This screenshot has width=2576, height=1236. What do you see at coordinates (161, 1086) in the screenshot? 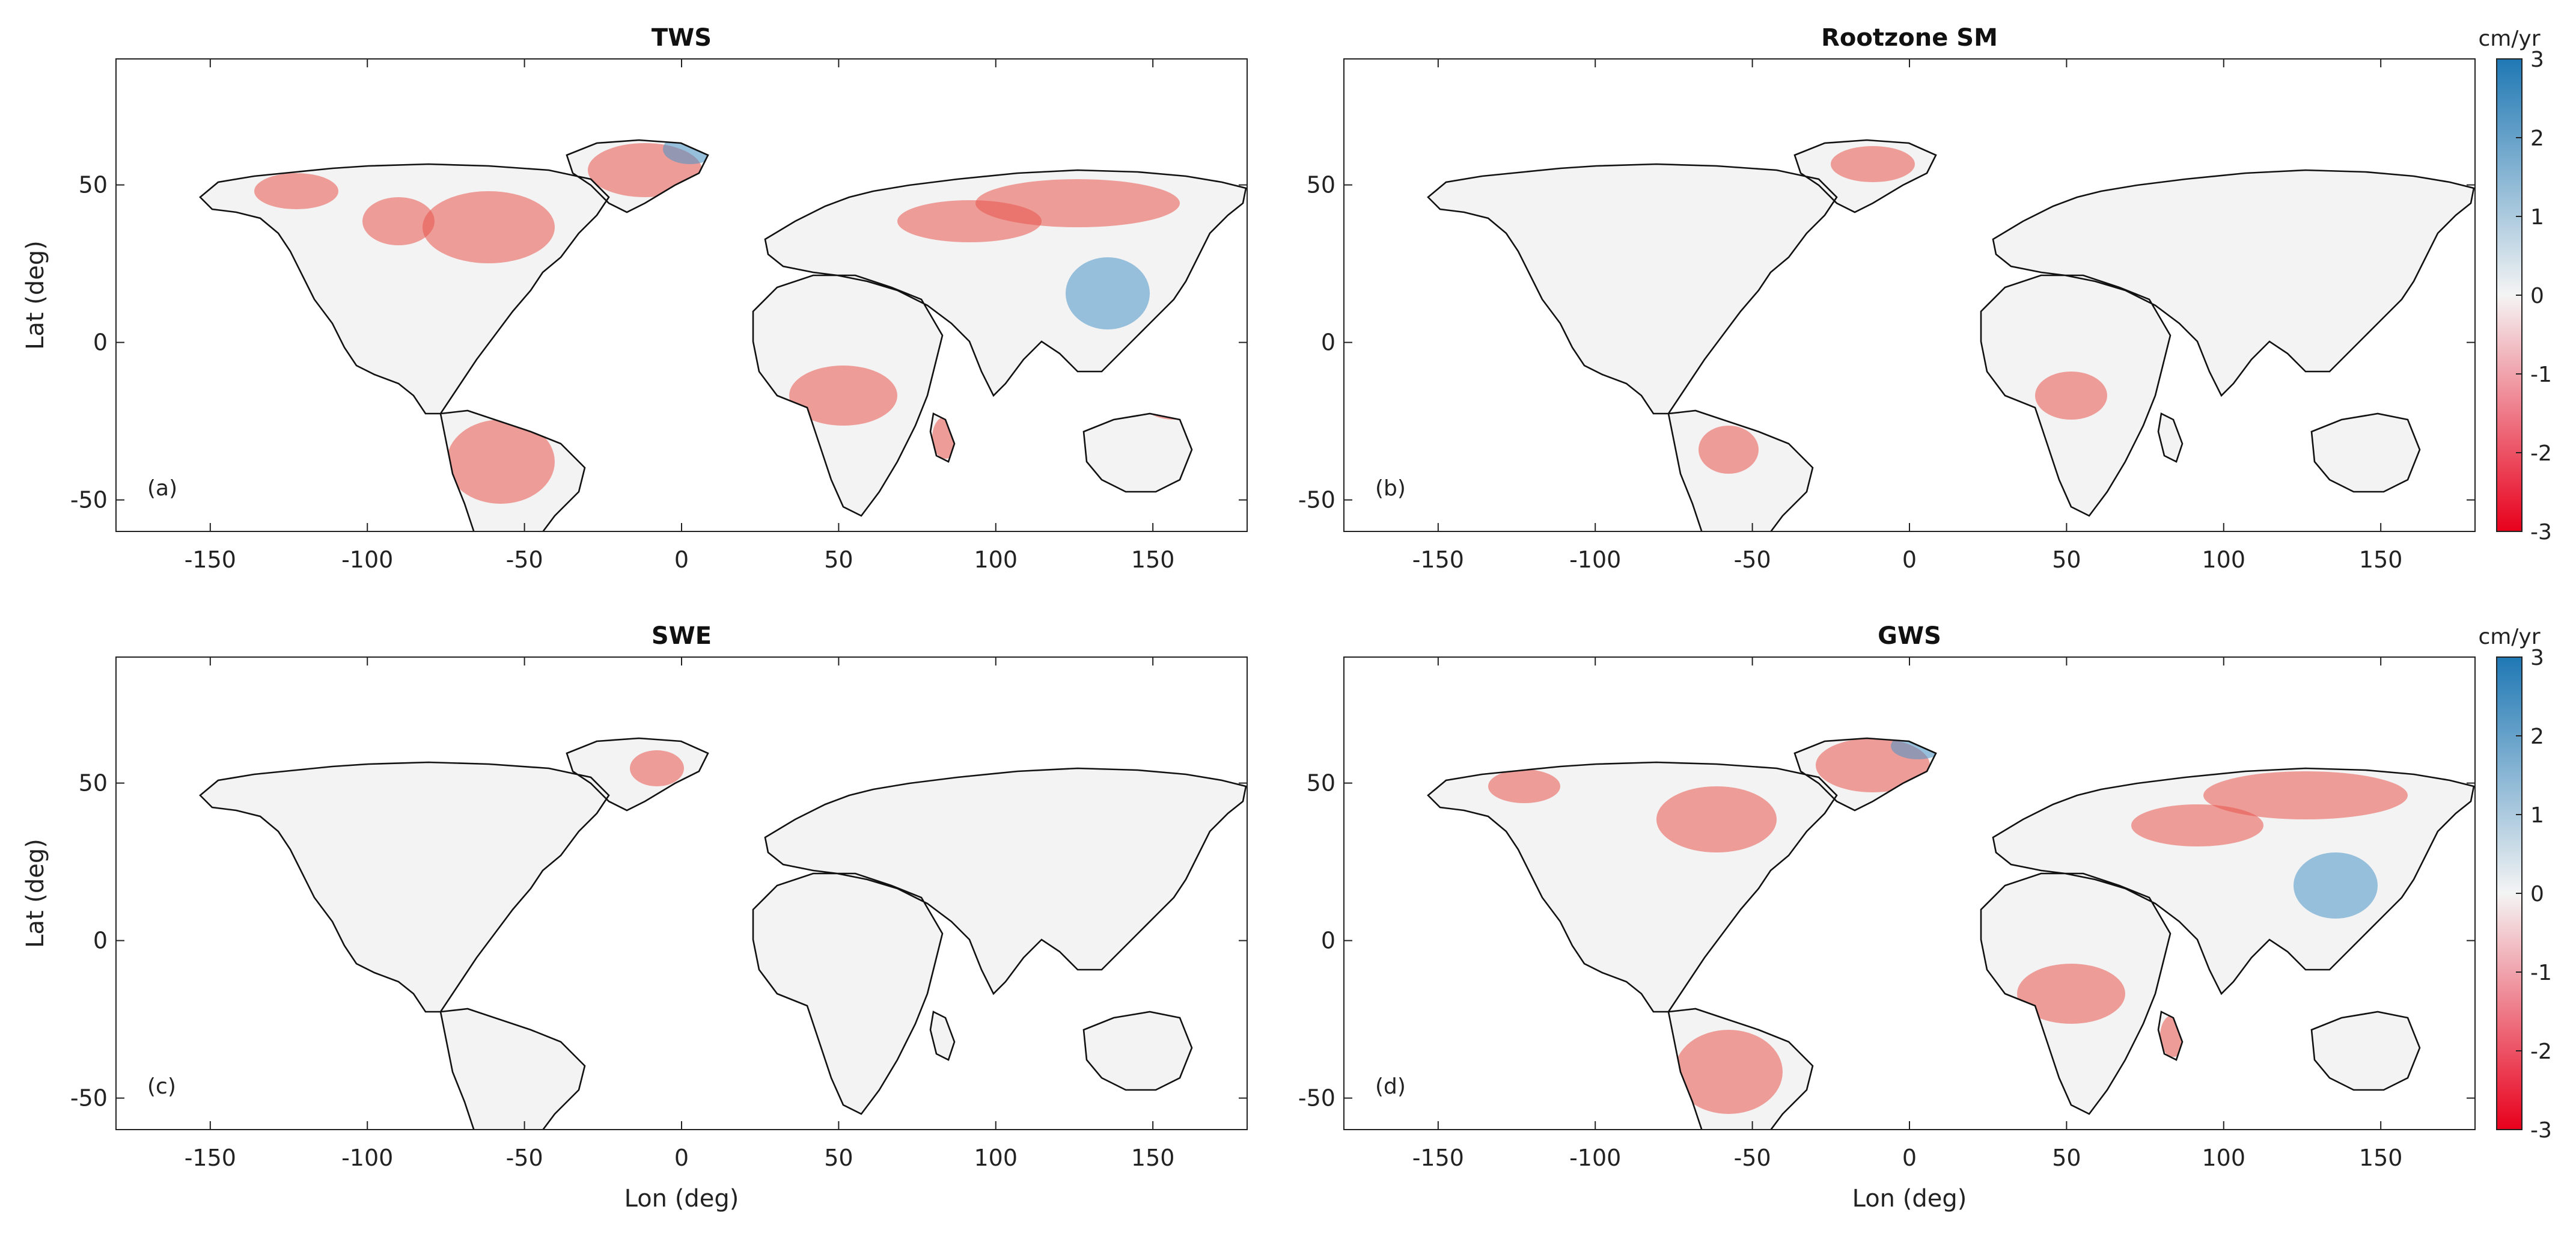
I see `panel-label: (c)` at bounding box center [161, 1086].